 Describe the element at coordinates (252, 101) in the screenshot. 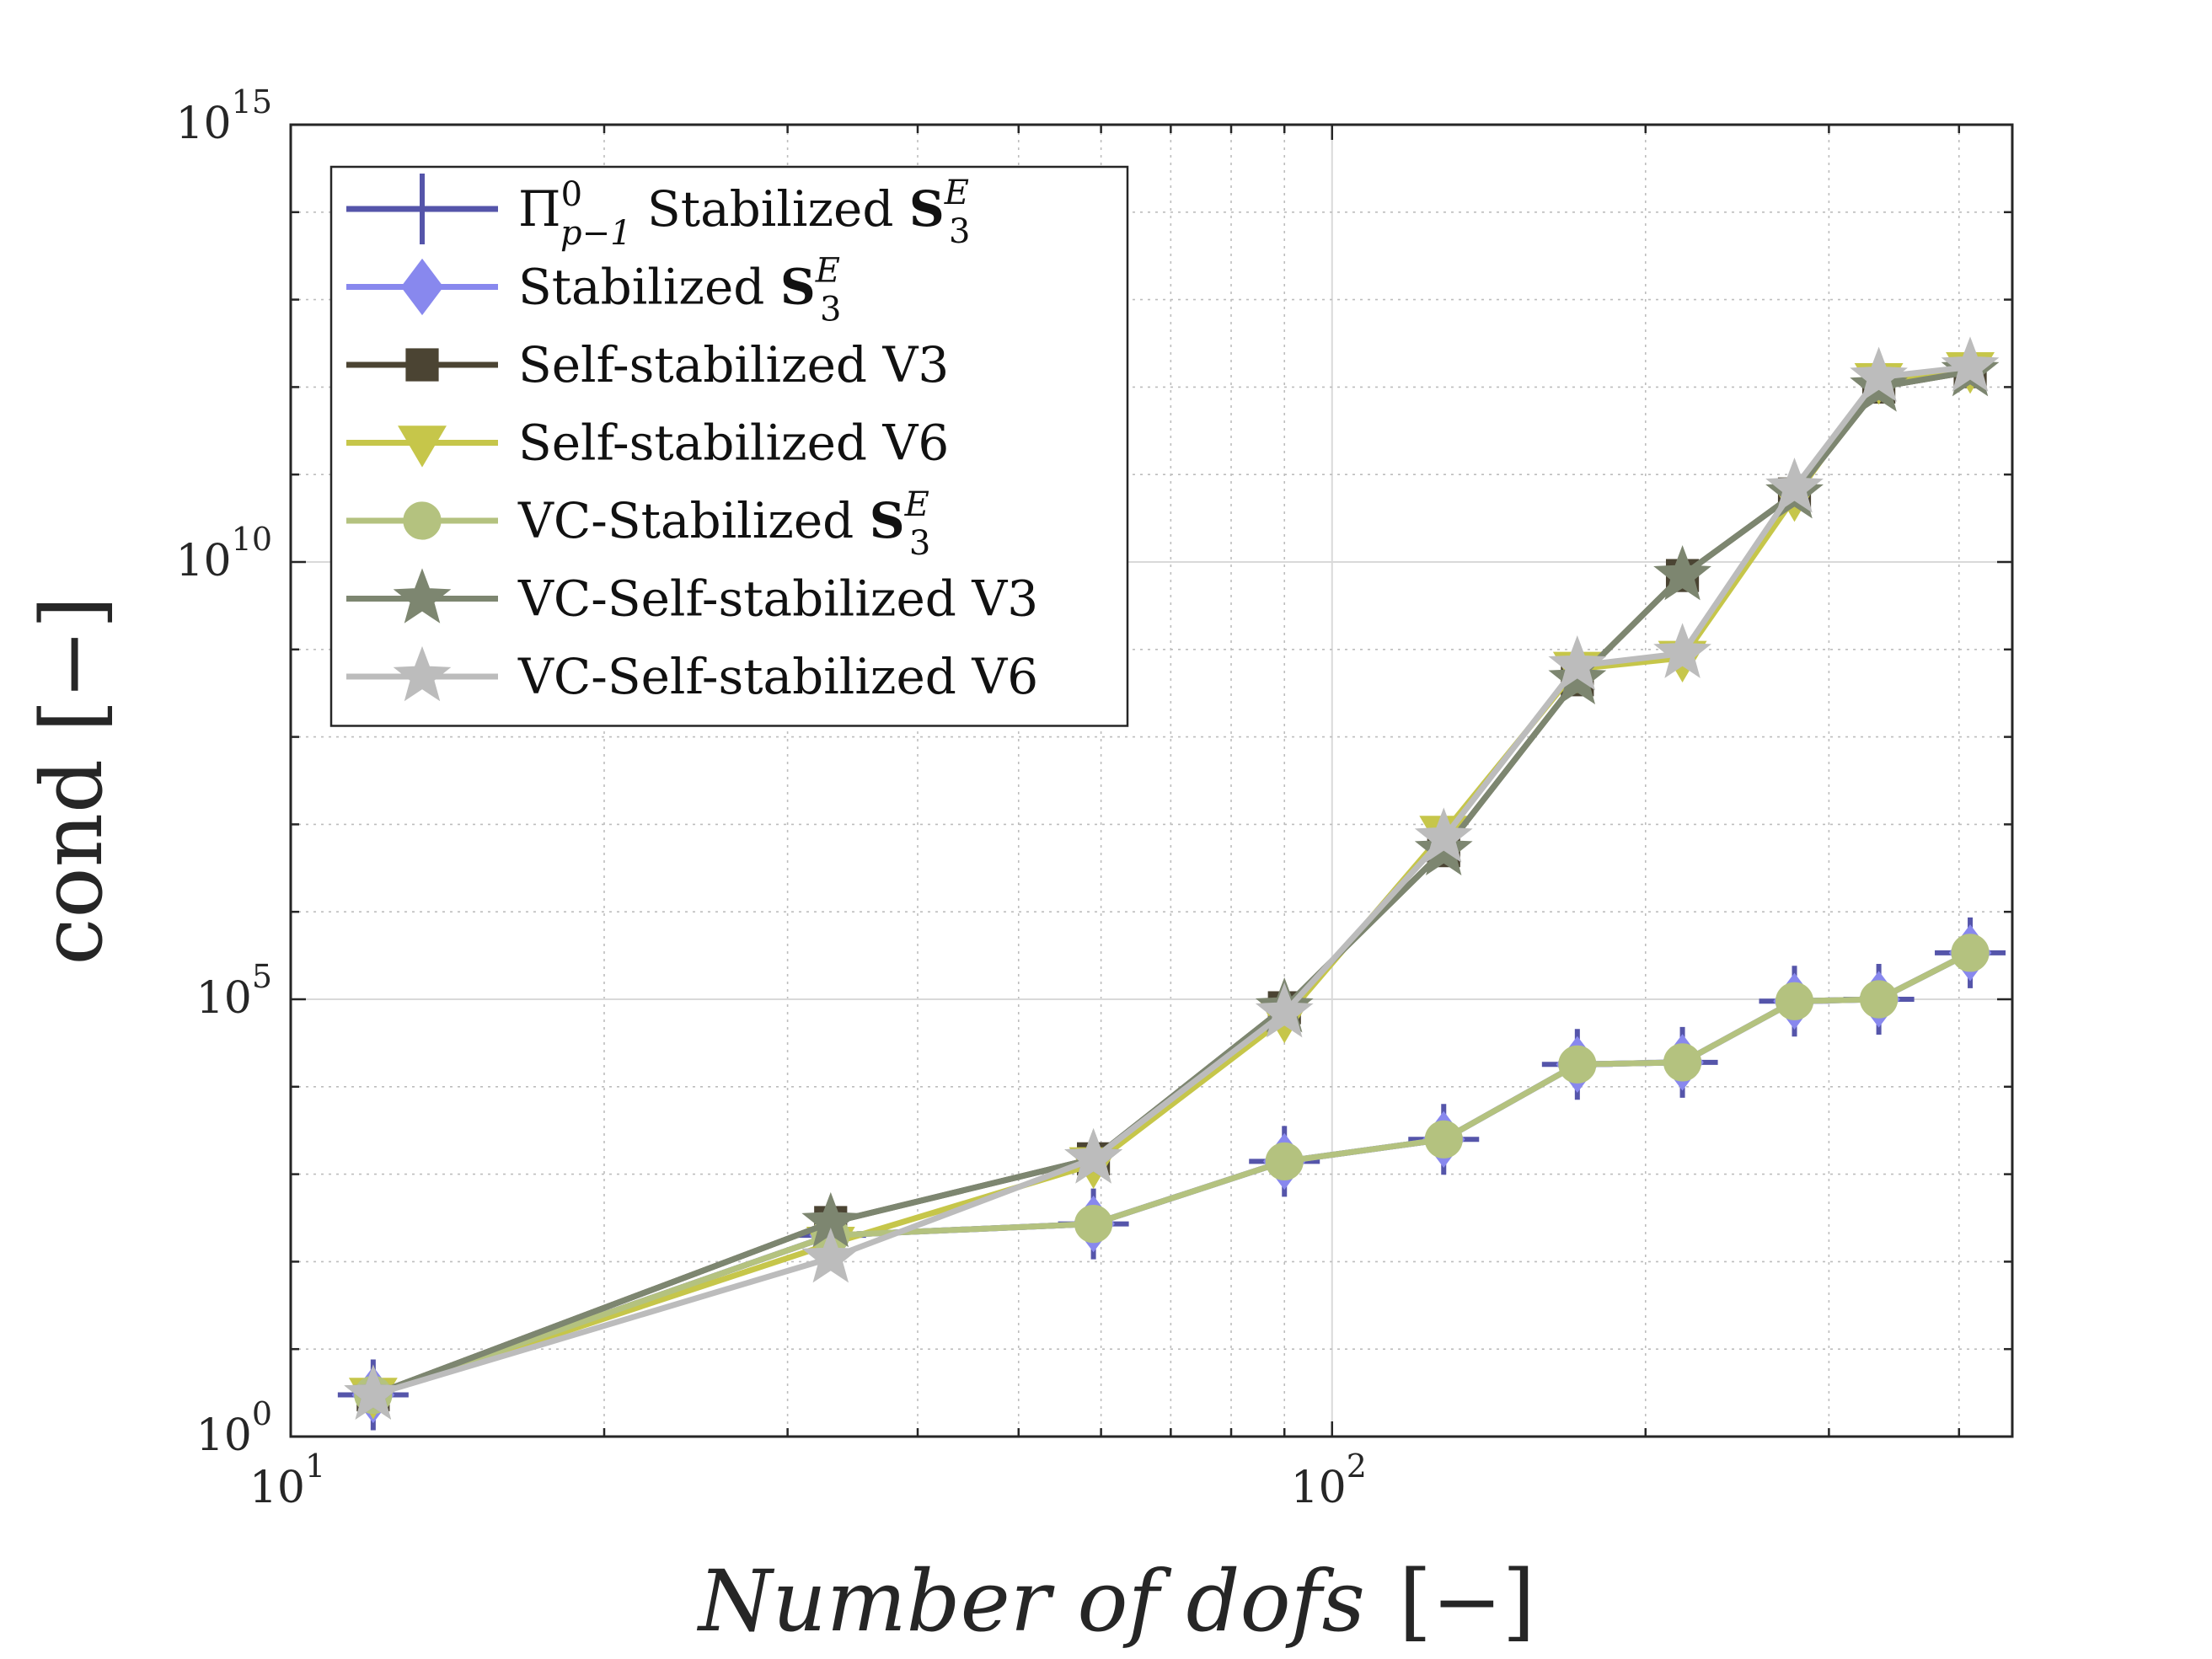

I see `y-tick-label-exponent: 15` at that location.